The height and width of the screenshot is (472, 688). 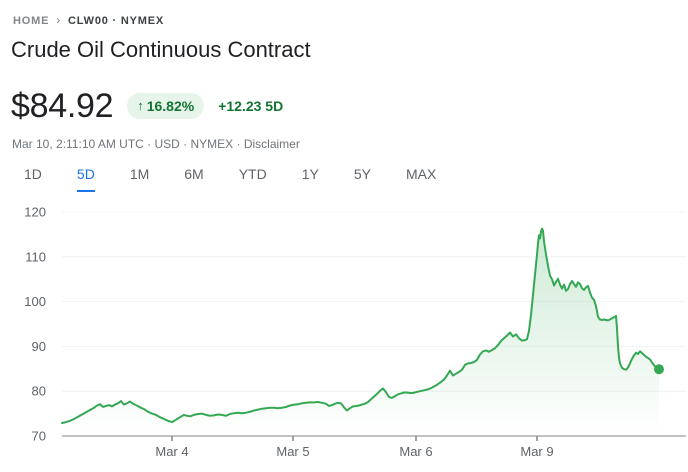 What do you see at coordinates (139, 174) in the screenshot?
I see `tab-1m: 1M` at bounding box center [139, 174].